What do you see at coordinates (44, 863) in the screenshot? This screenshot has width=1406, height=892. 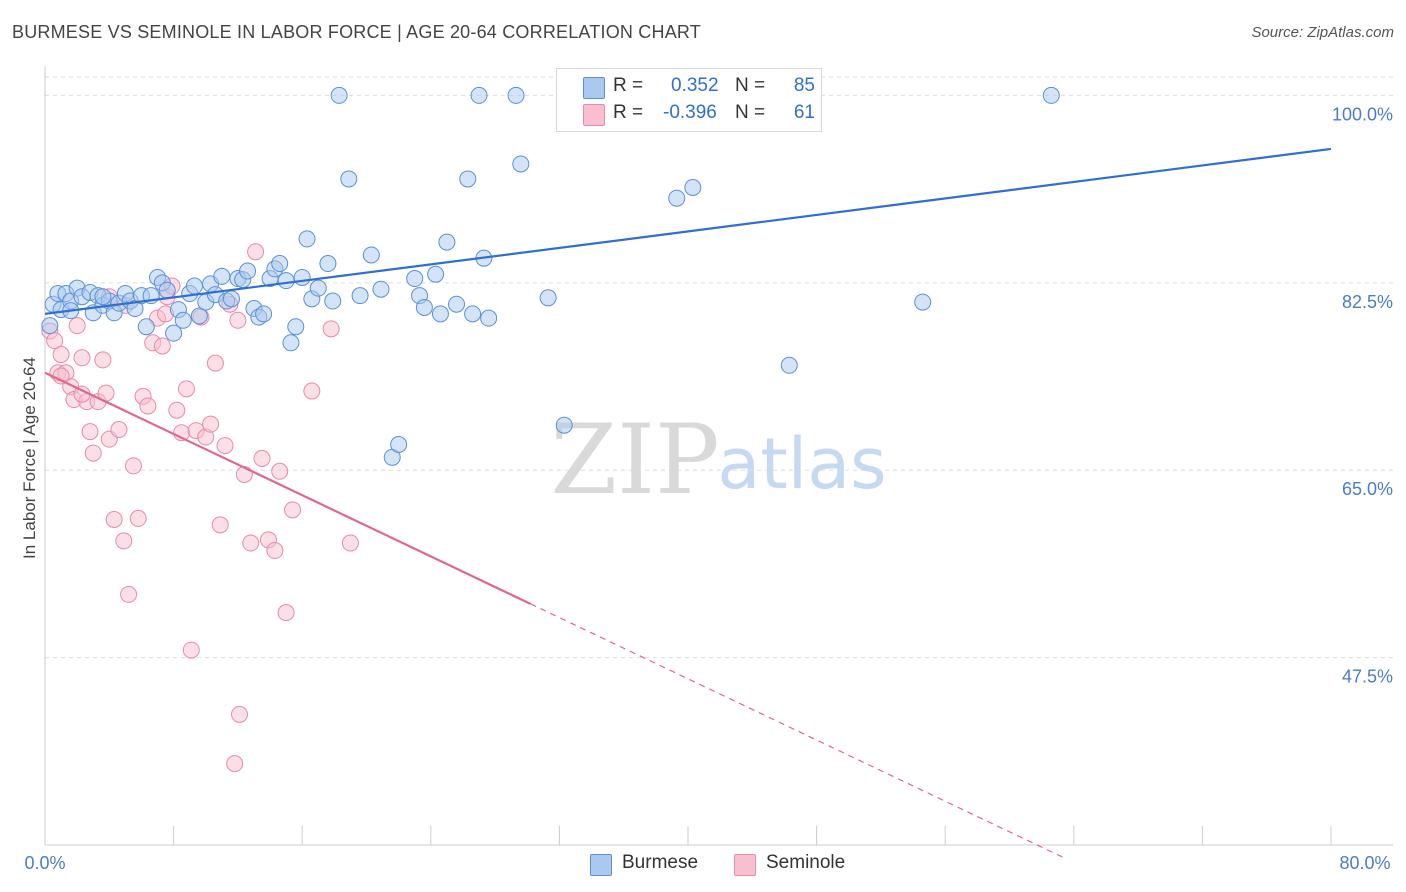 I see `x-tick-label: 0.0%` at bounding box center [44, 863].